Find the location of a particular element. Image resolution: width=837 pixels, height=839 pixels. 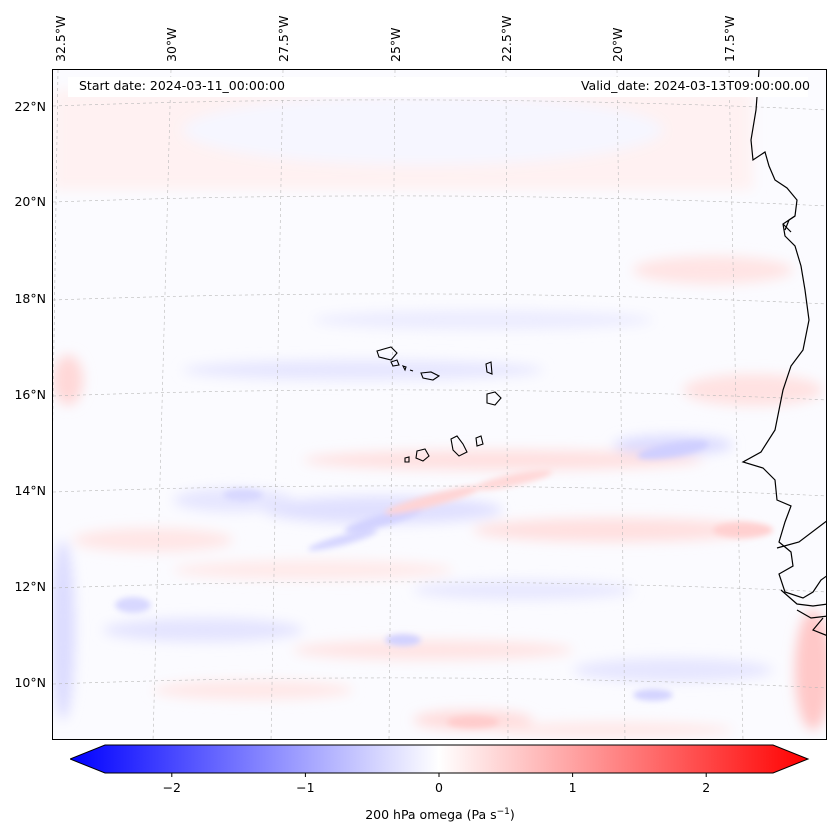

colorbar-title-exponent: −1 is located at coordinates (503, 812).